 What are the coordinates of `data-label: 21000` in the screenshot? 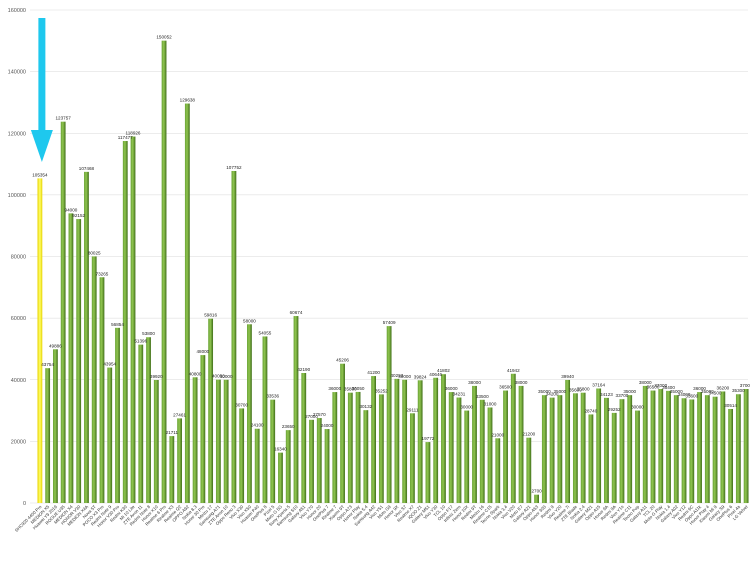 It's located at (497, 434).